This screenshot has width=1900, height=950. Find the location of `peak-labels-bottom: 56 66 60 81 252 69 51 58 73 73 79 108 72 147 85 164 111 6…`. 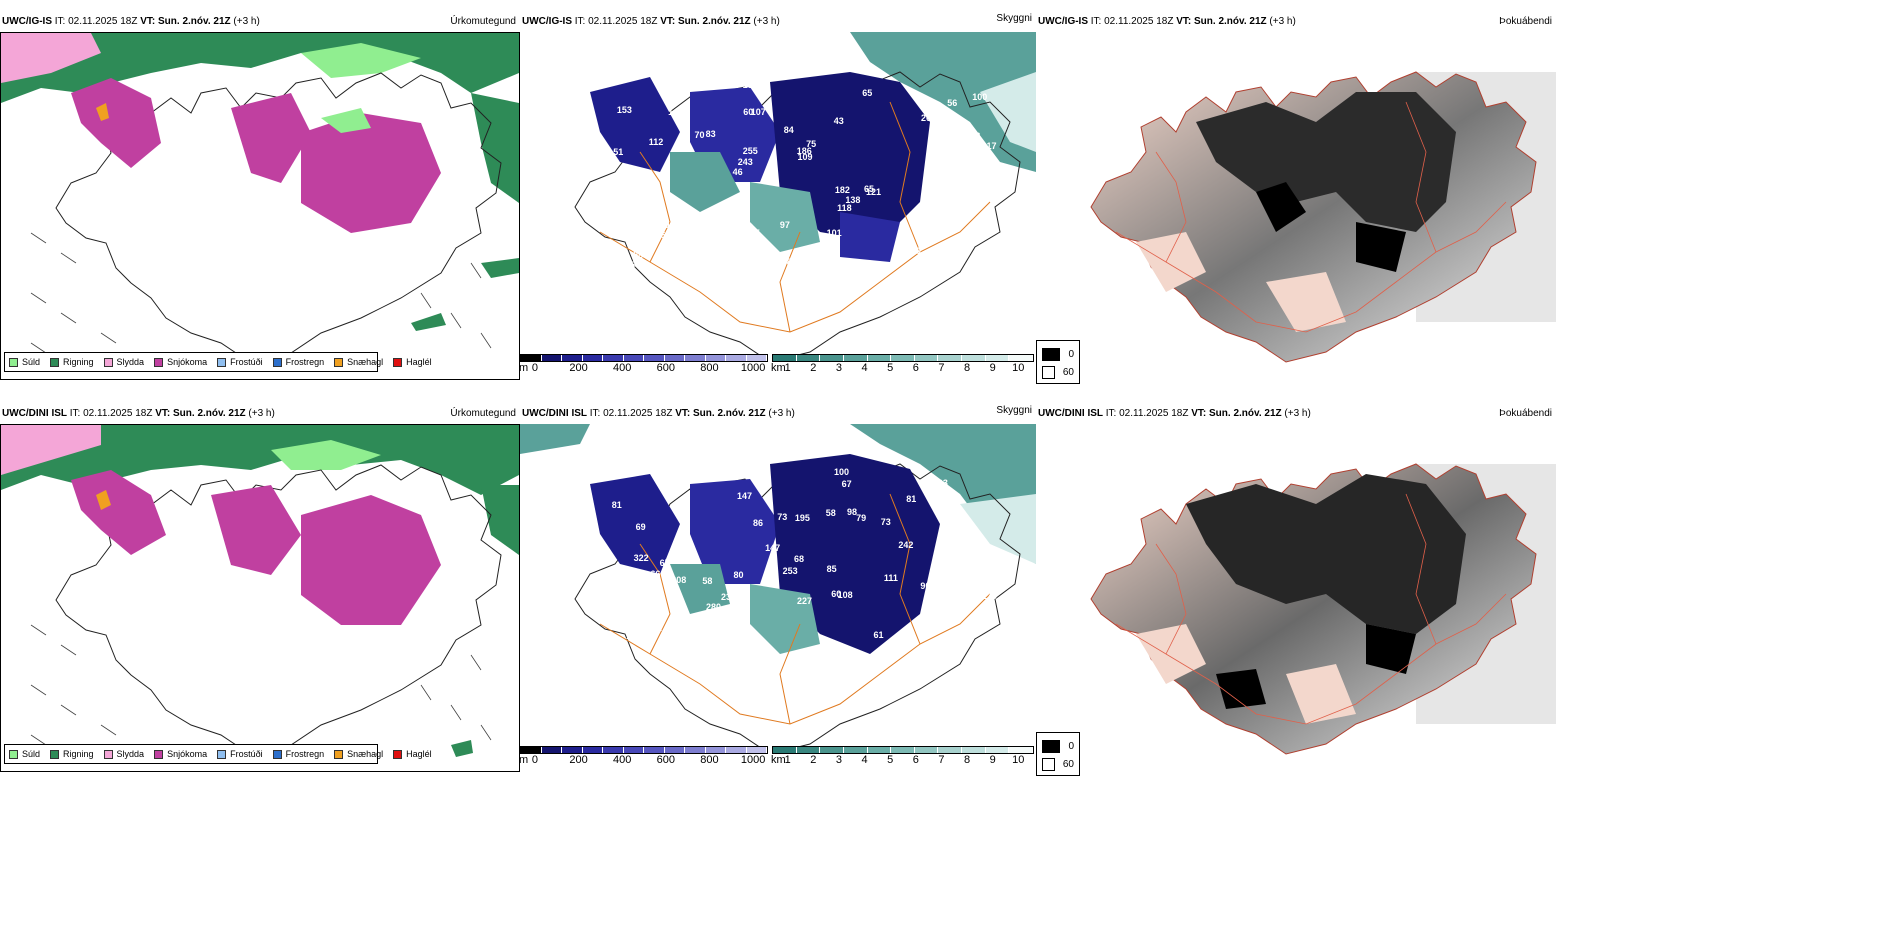

peak-labels-bottom: 56 66 60 81 252 69 51 58 73 73 79 108 72 147 85 164 111 6… is located at coordinates (778, 585).